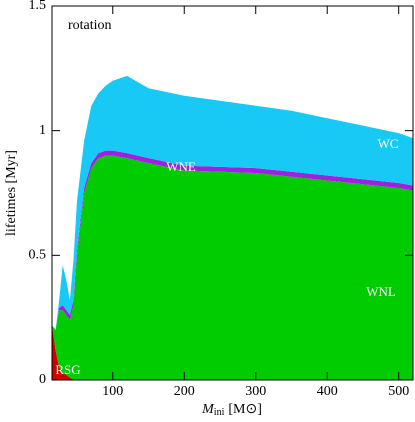 The width and height of the screenshot is (415, 422). I want to click on series-label: RSG, so click(67, 369).